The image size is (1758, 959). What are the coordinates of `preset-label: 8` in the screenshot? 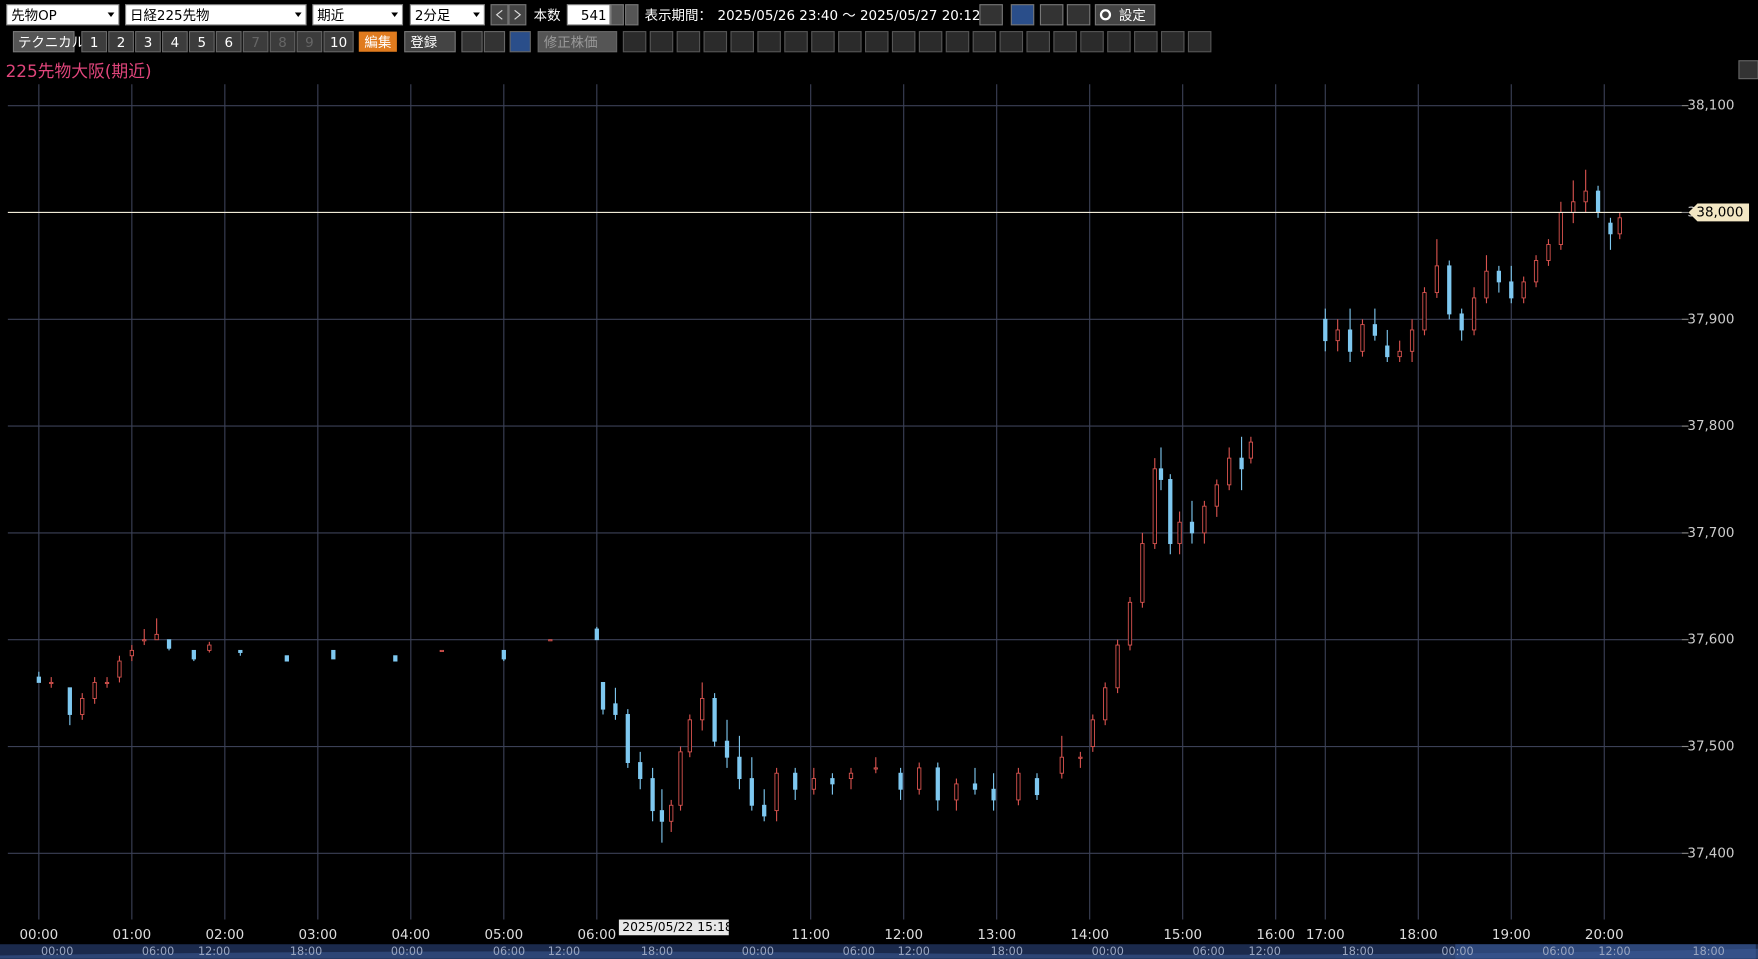 It's located at (282, 43).